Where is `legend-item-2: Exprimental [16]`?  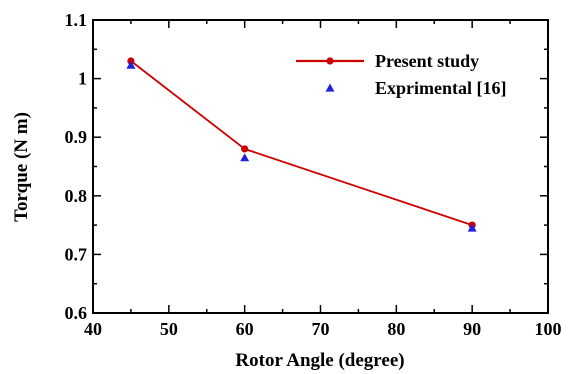
legend-item-2: Exprimental [16] is located at coordinates (415, 88).